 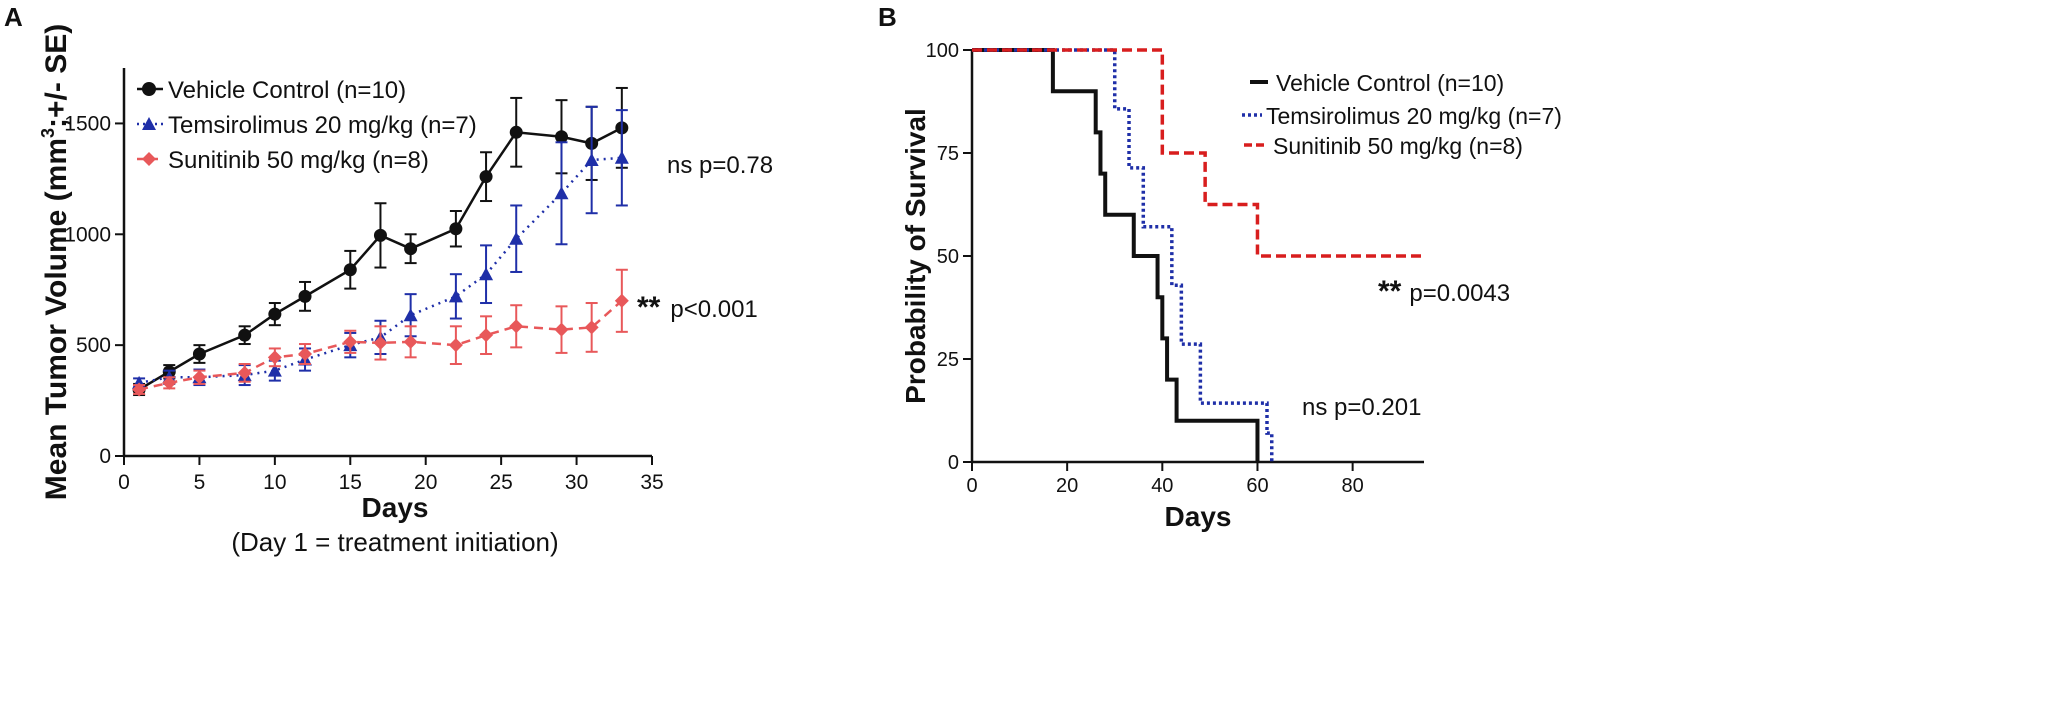 I want to click on panel-a-x-tick-label: 25, so click(x=500, y=482).